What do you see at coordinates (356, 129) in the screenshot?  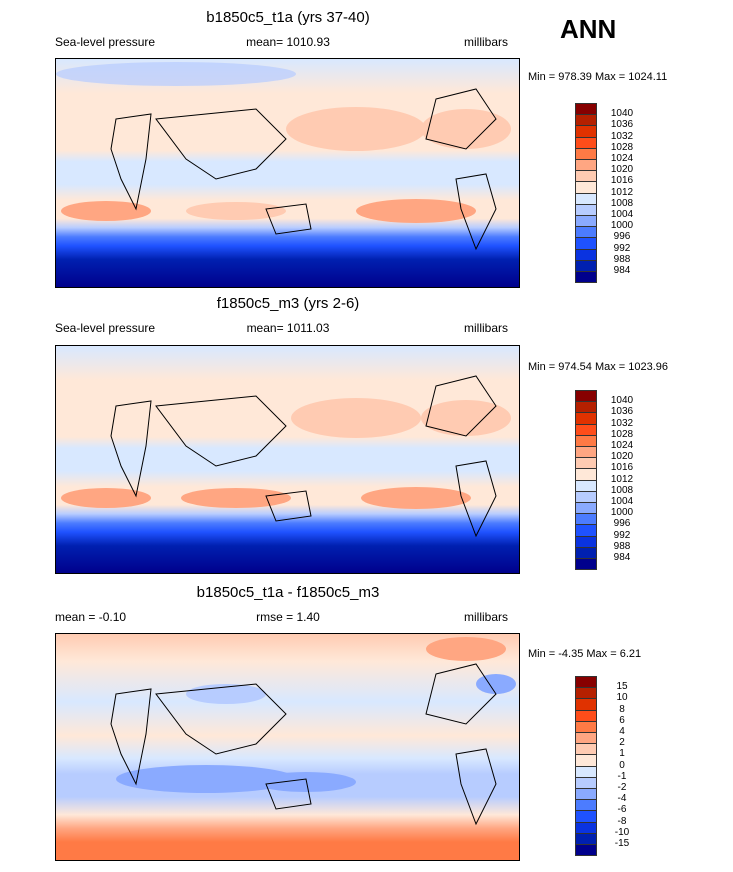 I see `north-pacific-high` at bounding box center [356, 129].